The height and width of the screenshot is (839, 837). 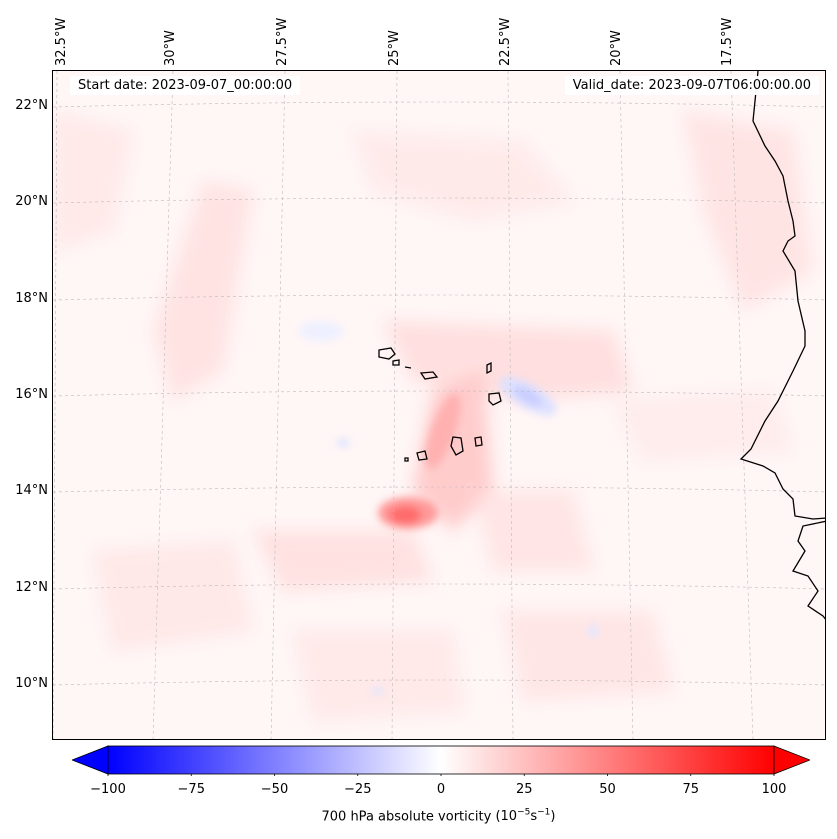 What do you see at coordinates (191, 789) in the screenshot?
I see `colorbar-tick-1: −75` at bounding box center [191, 789].